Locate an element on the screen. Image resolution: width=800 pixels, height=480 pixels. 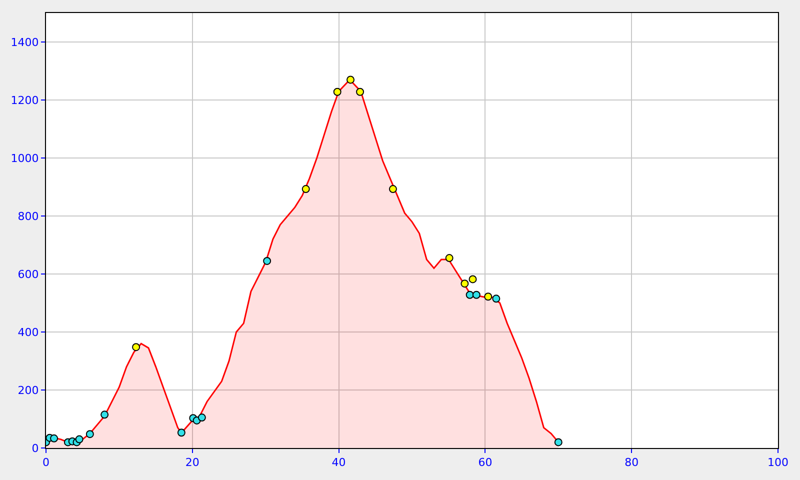
y-tick-label: 1000 is located at coordinates (24, 158).